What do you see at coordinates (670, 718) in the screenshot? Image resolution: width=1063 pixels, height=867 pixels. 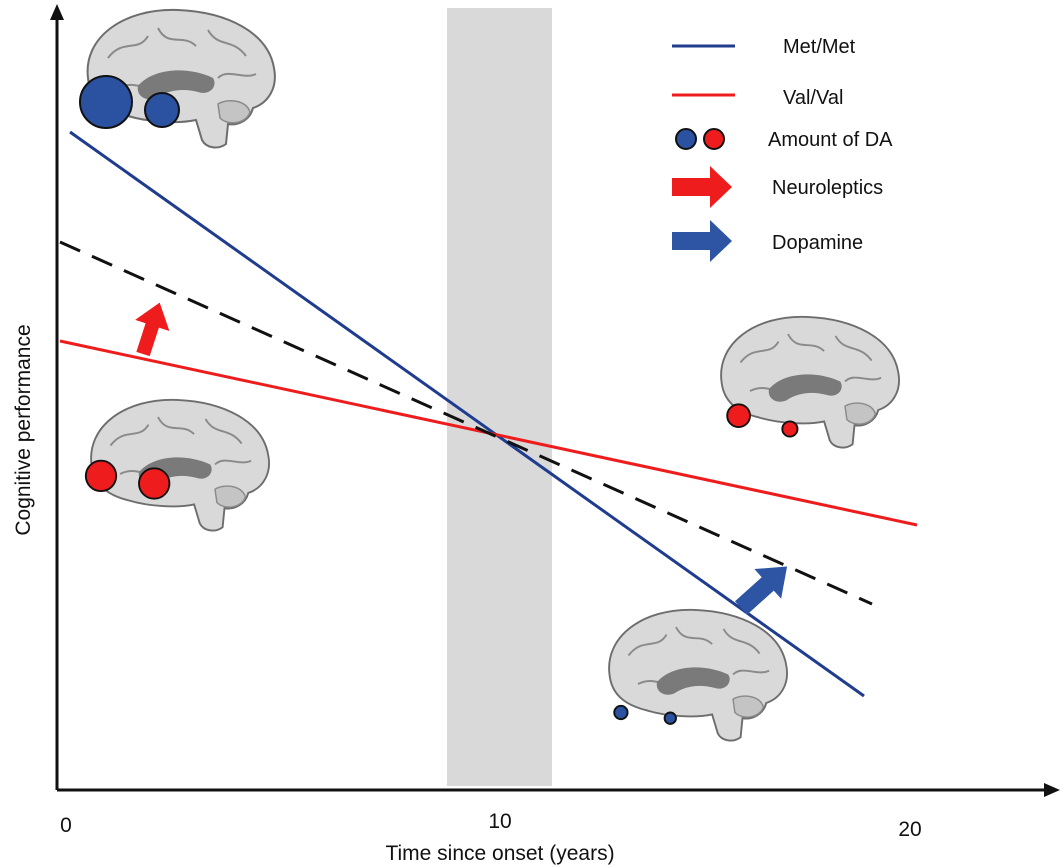 I see `dopamine-dot-tiny` at bounding box center [670, 718].